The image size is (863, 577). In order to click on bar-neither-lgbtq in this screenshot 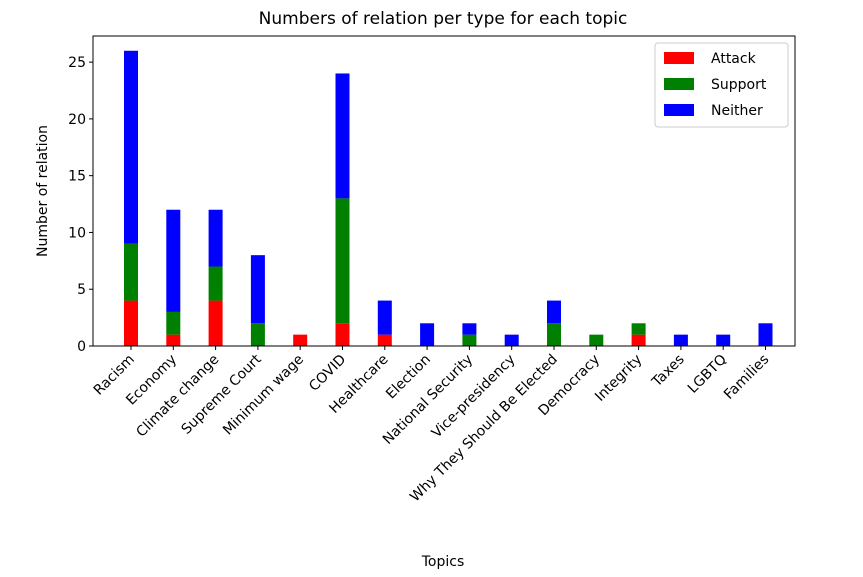, I will do `click(723, 340)`.